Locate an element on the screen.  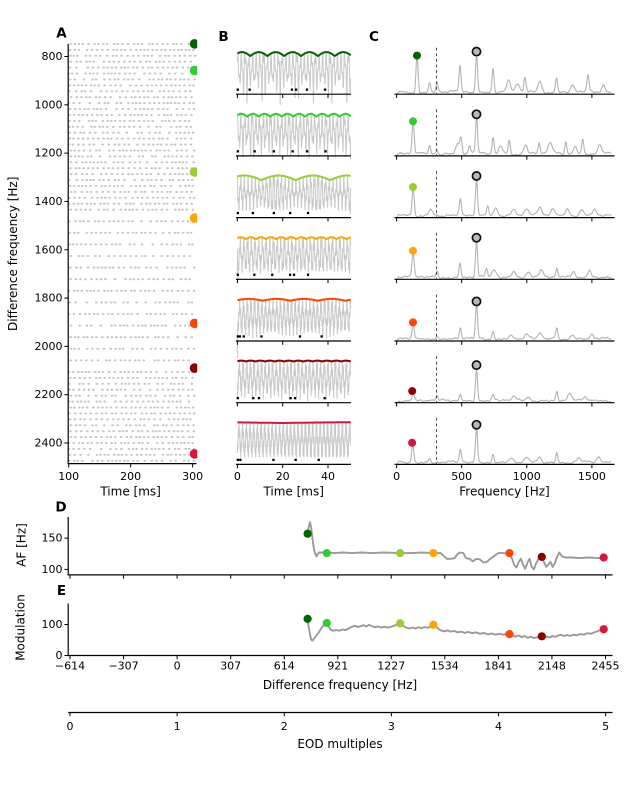
row-marker is located at coordinates (193, 44).